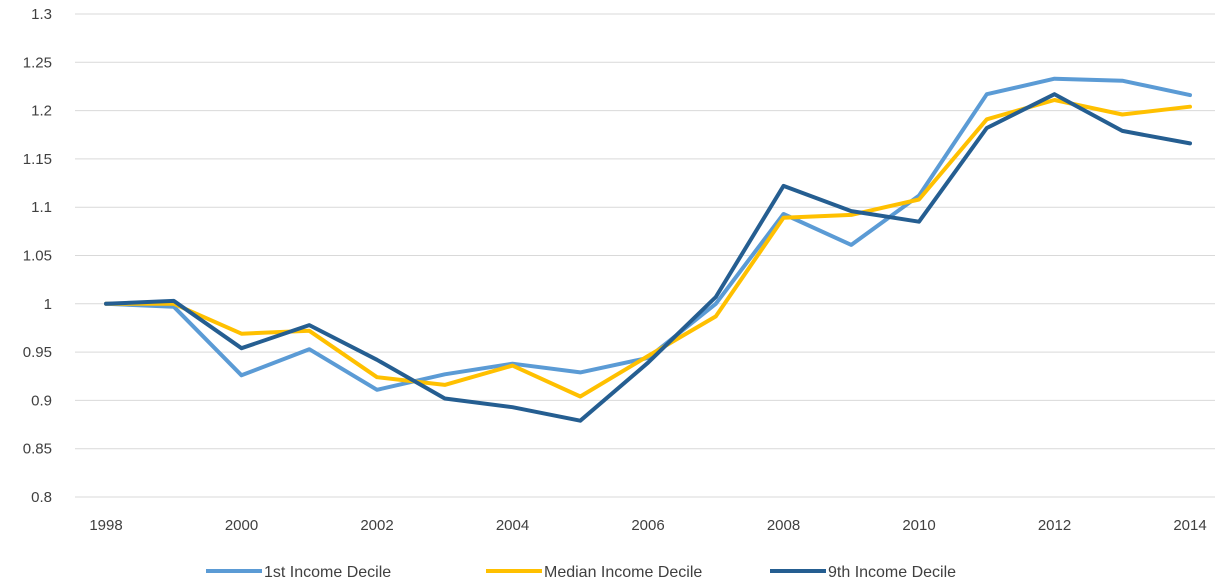  I want to click on y-axis-tick-labels: 0.8 0.85 0.9 0.95 1 1.05 1.1 1.15 1.2 1.25 1.3, so click(37, 256).